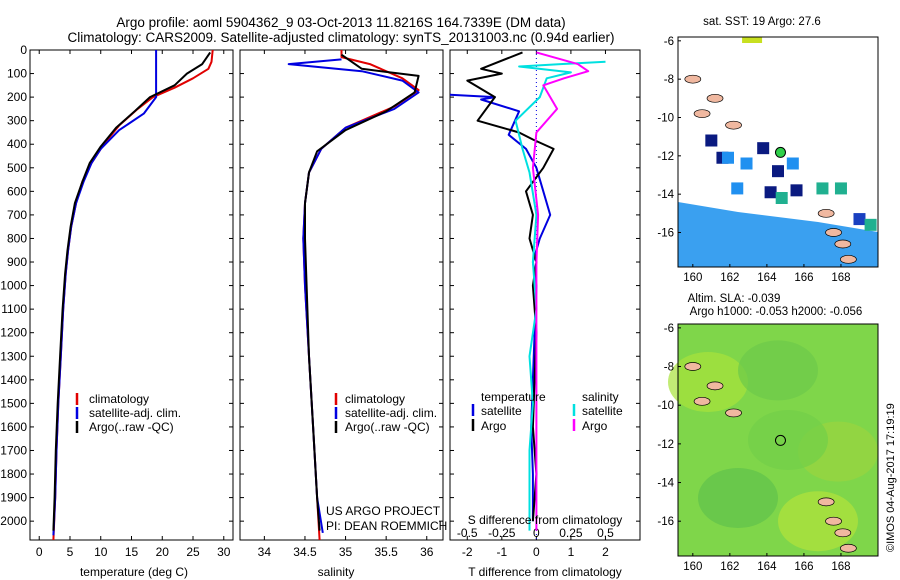 The image size is (900, 580). I want to click on series-line-temperature-argo, so click(510, 286).